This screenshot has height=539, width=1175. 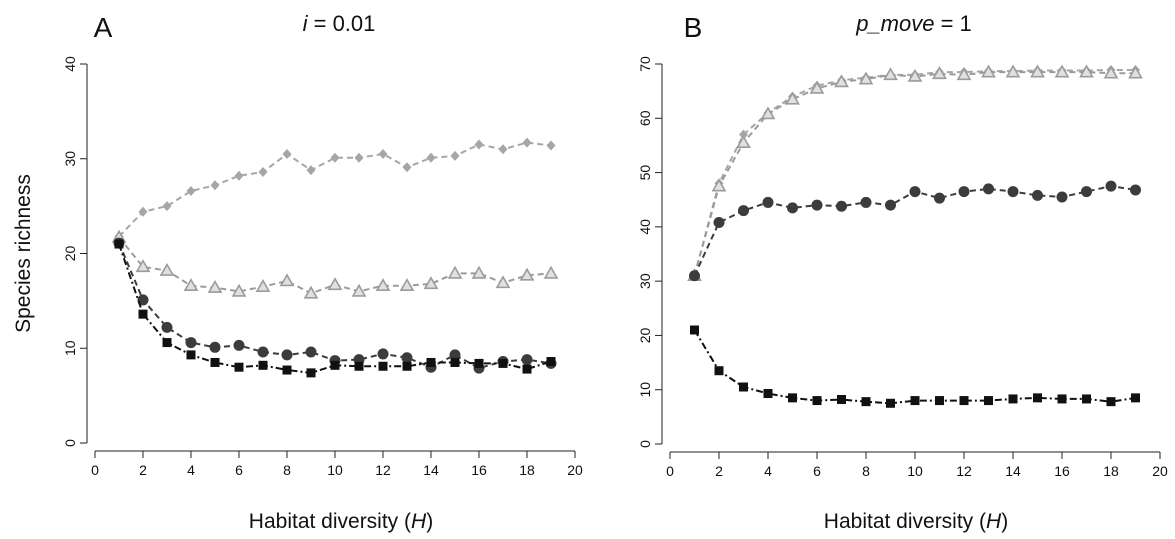 What do you see at coordinates (239, 470) in the screenshot?
I see `x-tick-label: 6` at bounding box center [239, 470].